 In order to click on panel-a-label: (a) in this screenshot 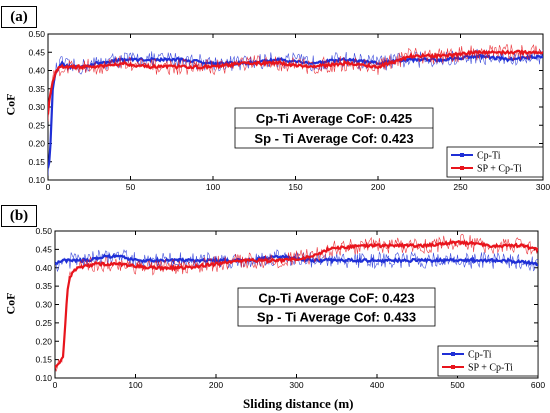, I will do `click(19, 17)`.